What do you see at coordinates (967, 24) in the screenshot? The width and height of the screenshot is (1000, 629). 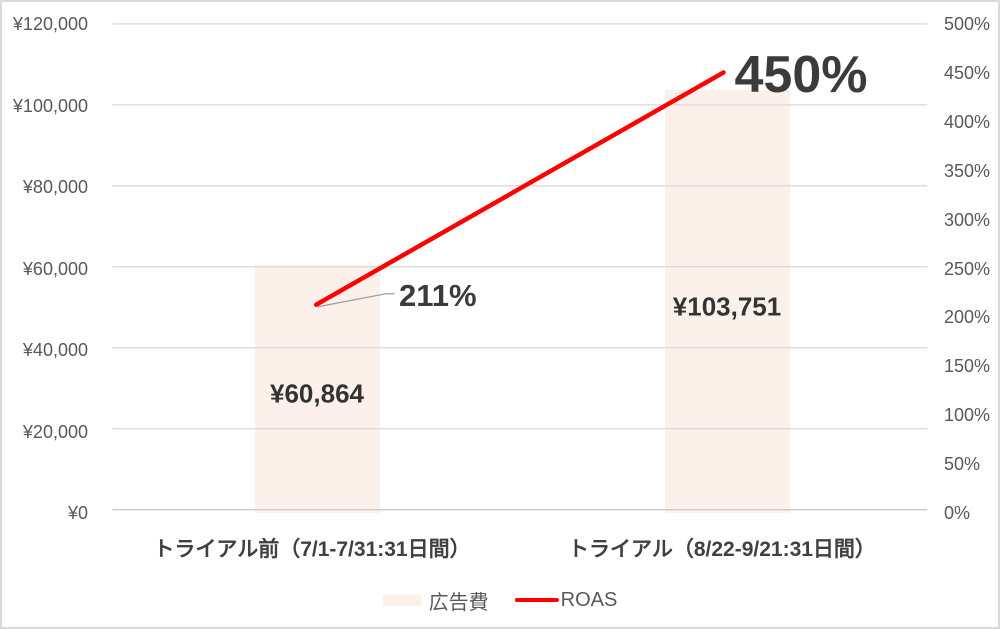 I see `right-axis-tick: 500%` at bounding box center [967, 24].